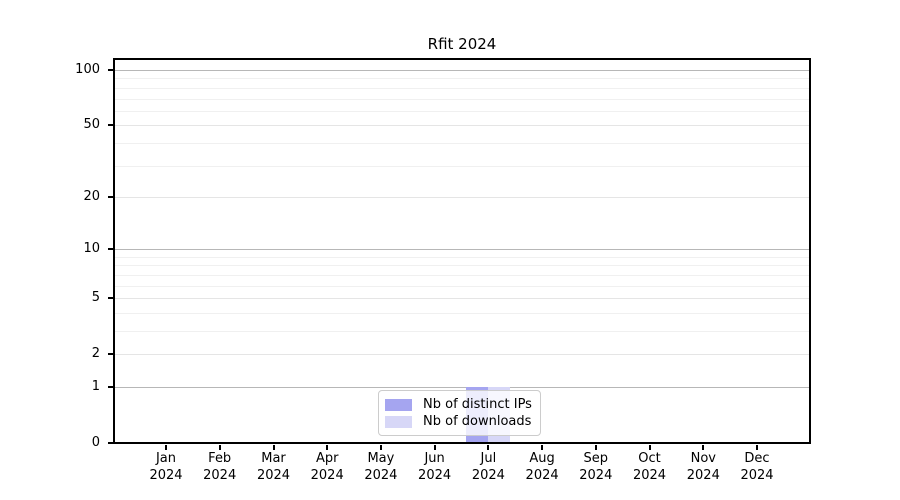 The image size is (900, 500). I want to click on x-tick-label: Aug 2024, so click(542, 467).